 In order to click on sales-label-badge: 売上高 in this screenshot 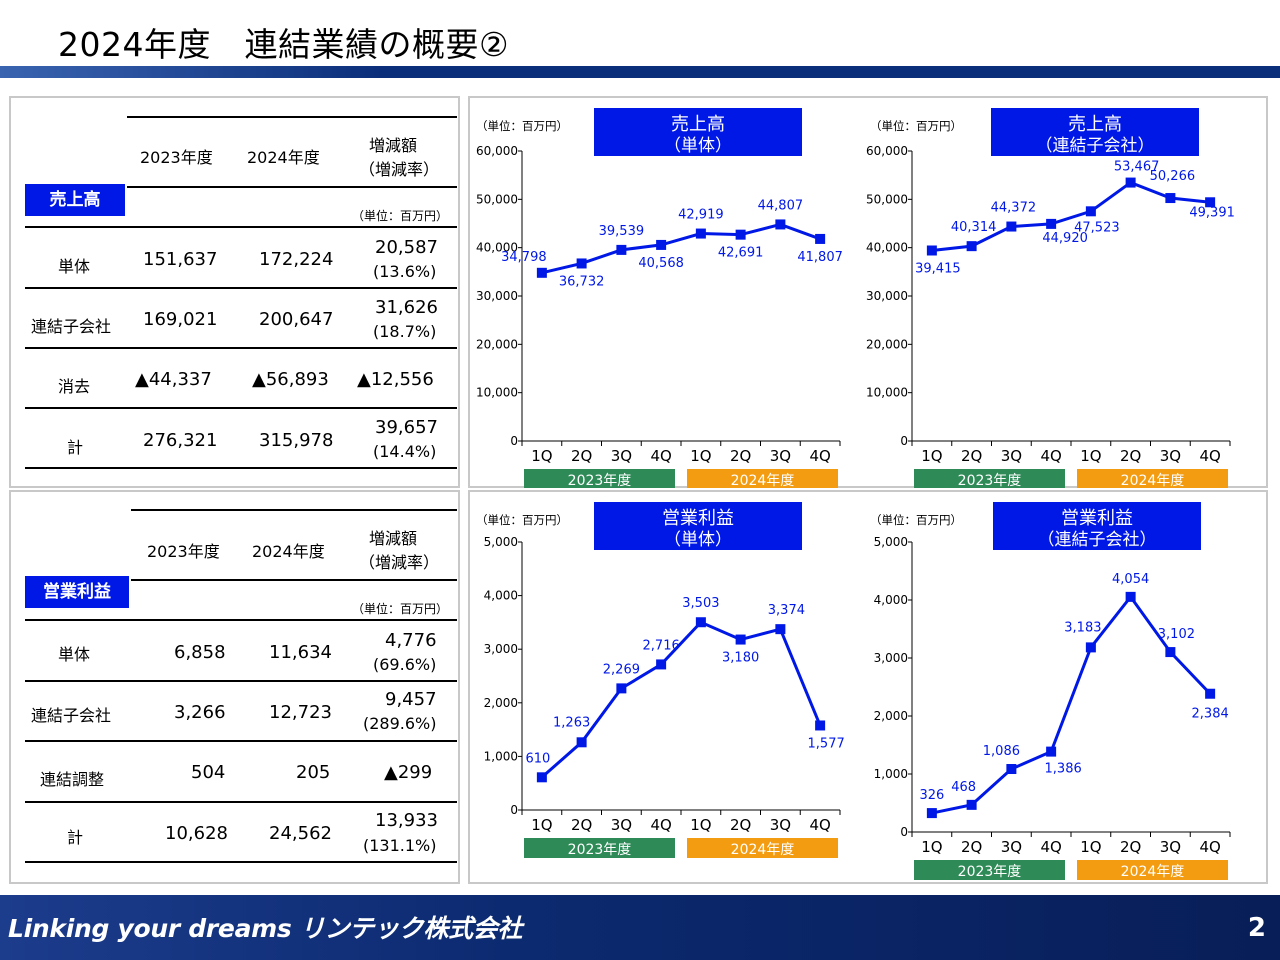, I will do `click(75, 200)`.